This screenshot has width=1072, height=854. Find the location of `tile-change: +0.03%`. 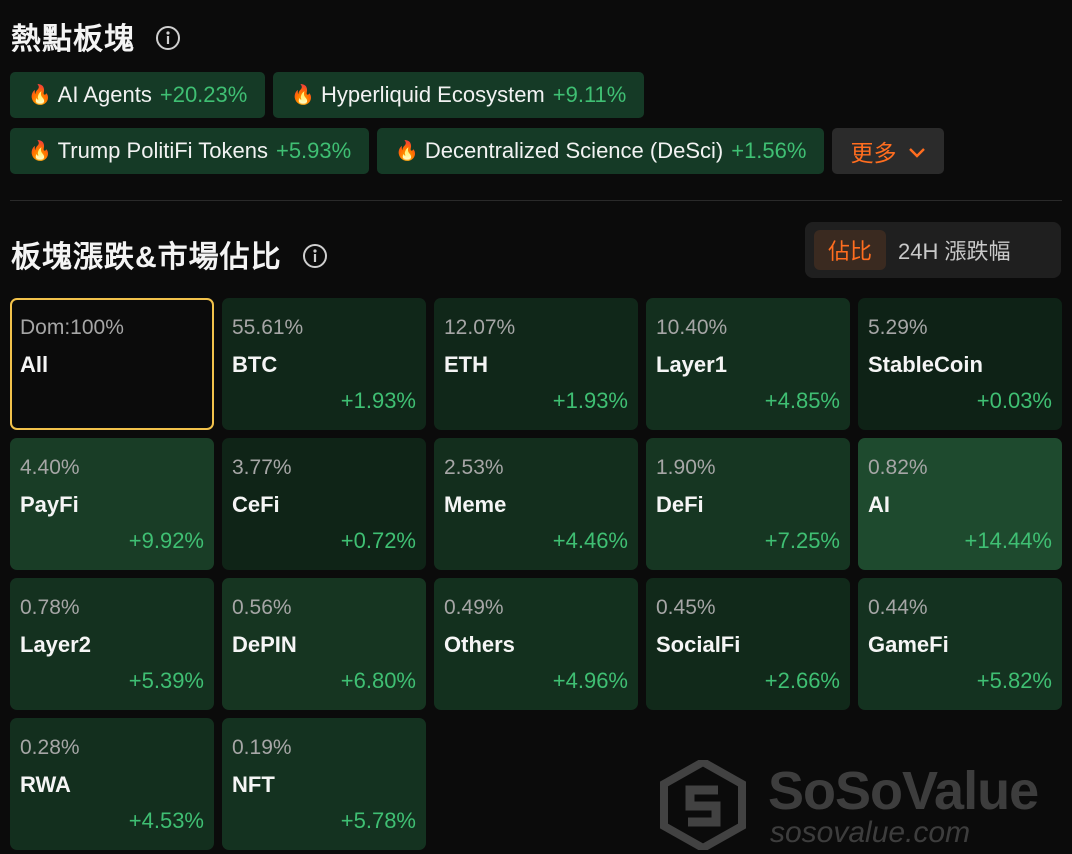

tile-change: +0.03% is located at coordinates (1014, 400).